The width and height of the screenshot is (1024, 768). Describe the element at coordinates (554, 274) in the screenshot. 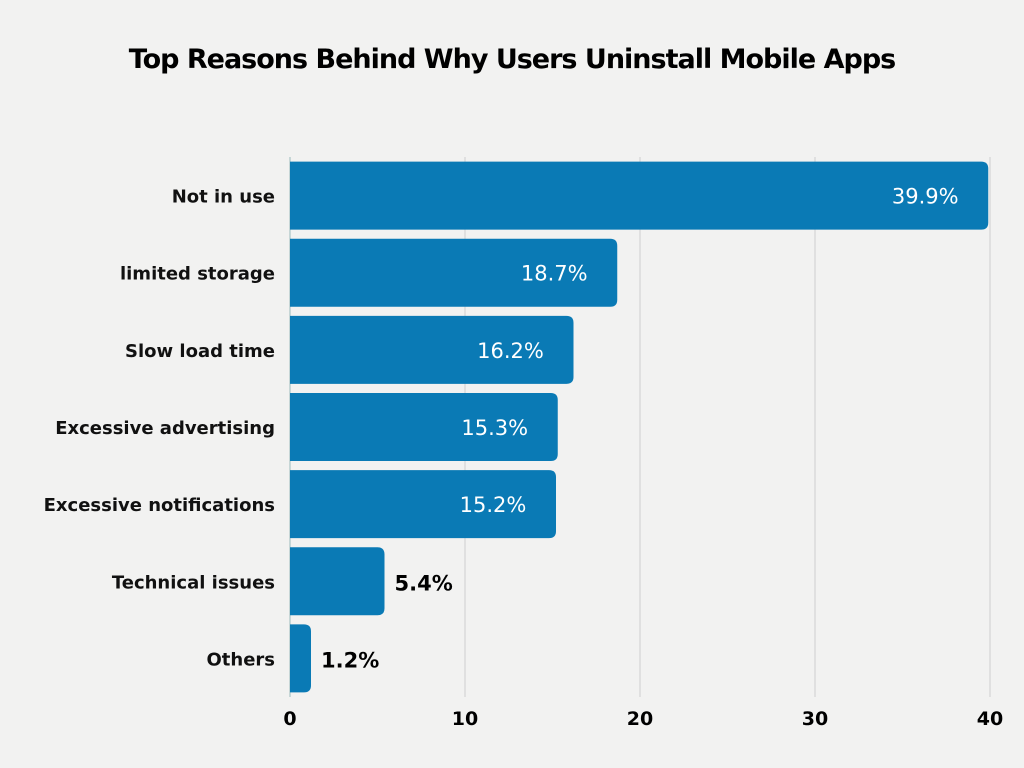

I see `data-label: 18.7%` at that location.